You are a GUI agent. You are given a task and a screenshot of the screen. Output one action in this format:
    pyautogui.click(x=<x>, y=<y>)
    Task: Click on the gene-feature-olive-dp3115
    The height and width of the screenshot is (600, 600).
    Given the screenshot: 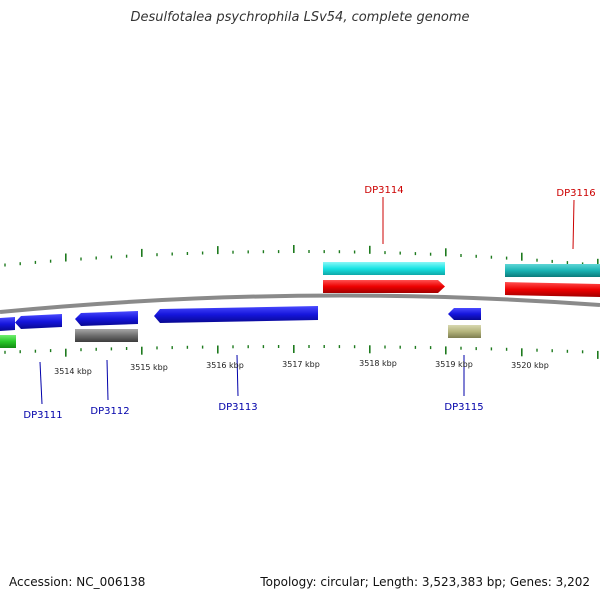 What is the action you would take?
    pyautogui.click(x=464, y=331)
    